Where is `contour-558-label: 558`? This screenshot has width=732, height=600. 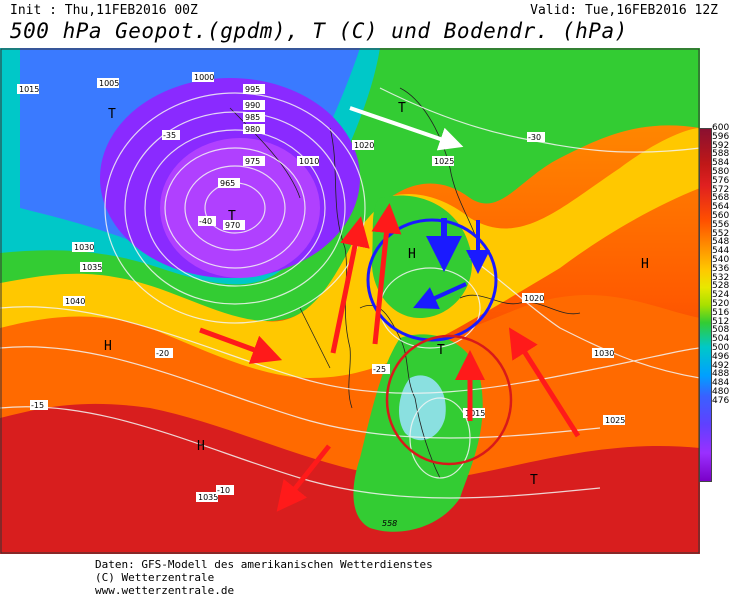
contour-558-label: 558 is located at coordinates (389, 523).